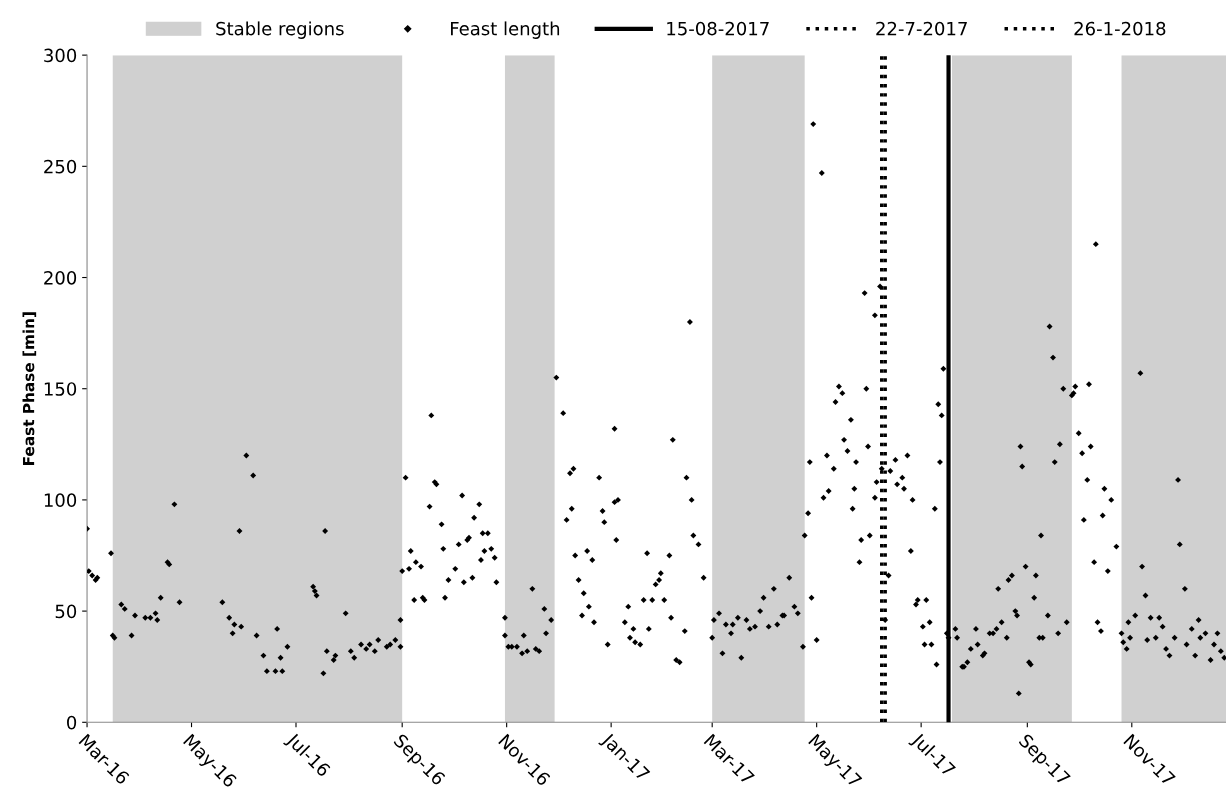 Image resolution: width=1226 pixels, height=799 pixels. Describe the element at coordinates (60, 500) in the screenshot. I see `y-tick-label: 100` at that location.